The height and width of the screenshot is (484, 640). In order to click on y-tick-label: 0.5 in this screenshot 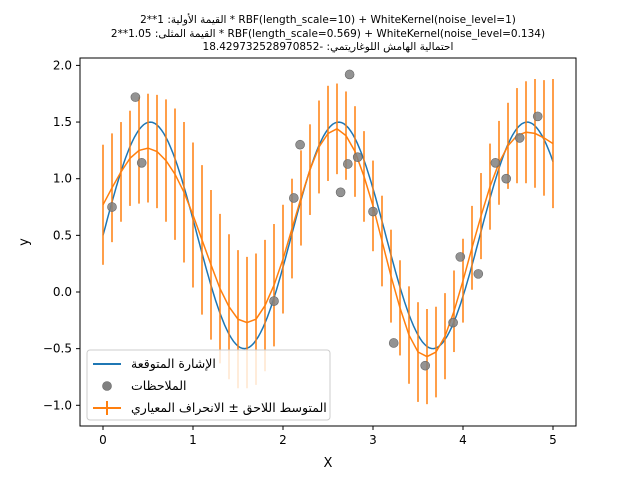, I will do `click(62, 235)`.